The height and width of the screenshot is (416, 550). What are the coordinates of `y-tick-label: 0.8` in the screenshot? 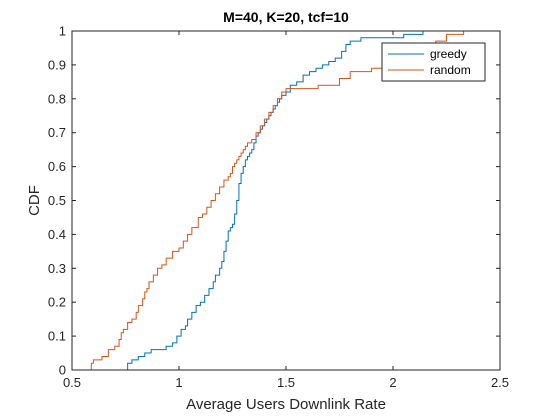 It's located at (57, 98).